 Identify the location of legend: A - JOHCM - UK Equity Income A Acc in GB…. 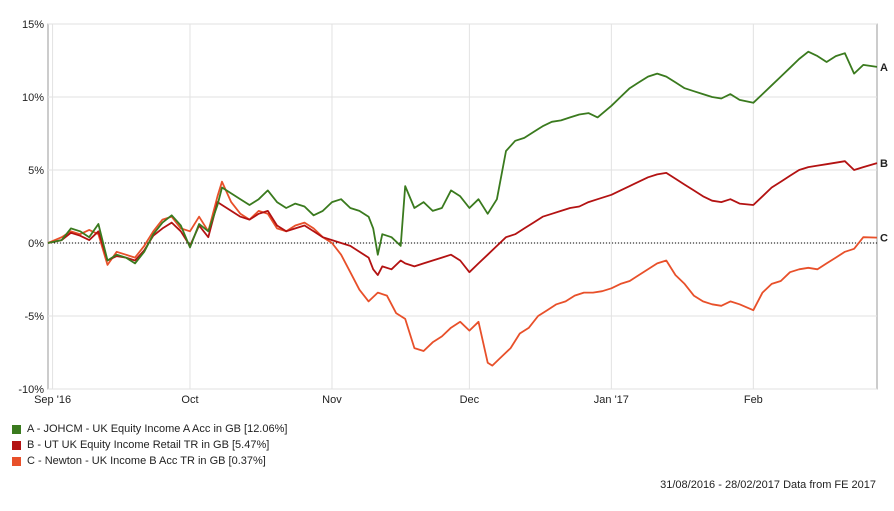
(149, 445).